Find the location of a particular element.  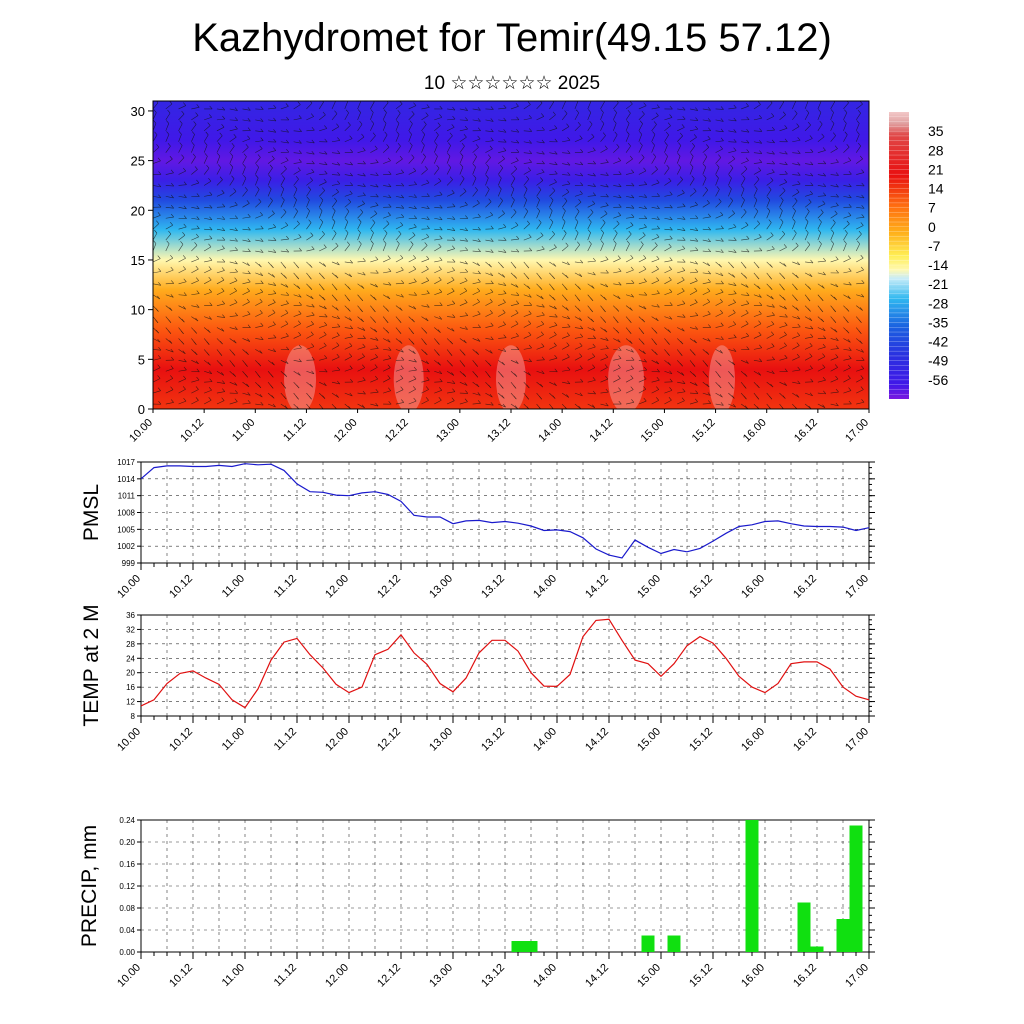

x-tick-label: 11.12 is located at coordinates (294, 430).